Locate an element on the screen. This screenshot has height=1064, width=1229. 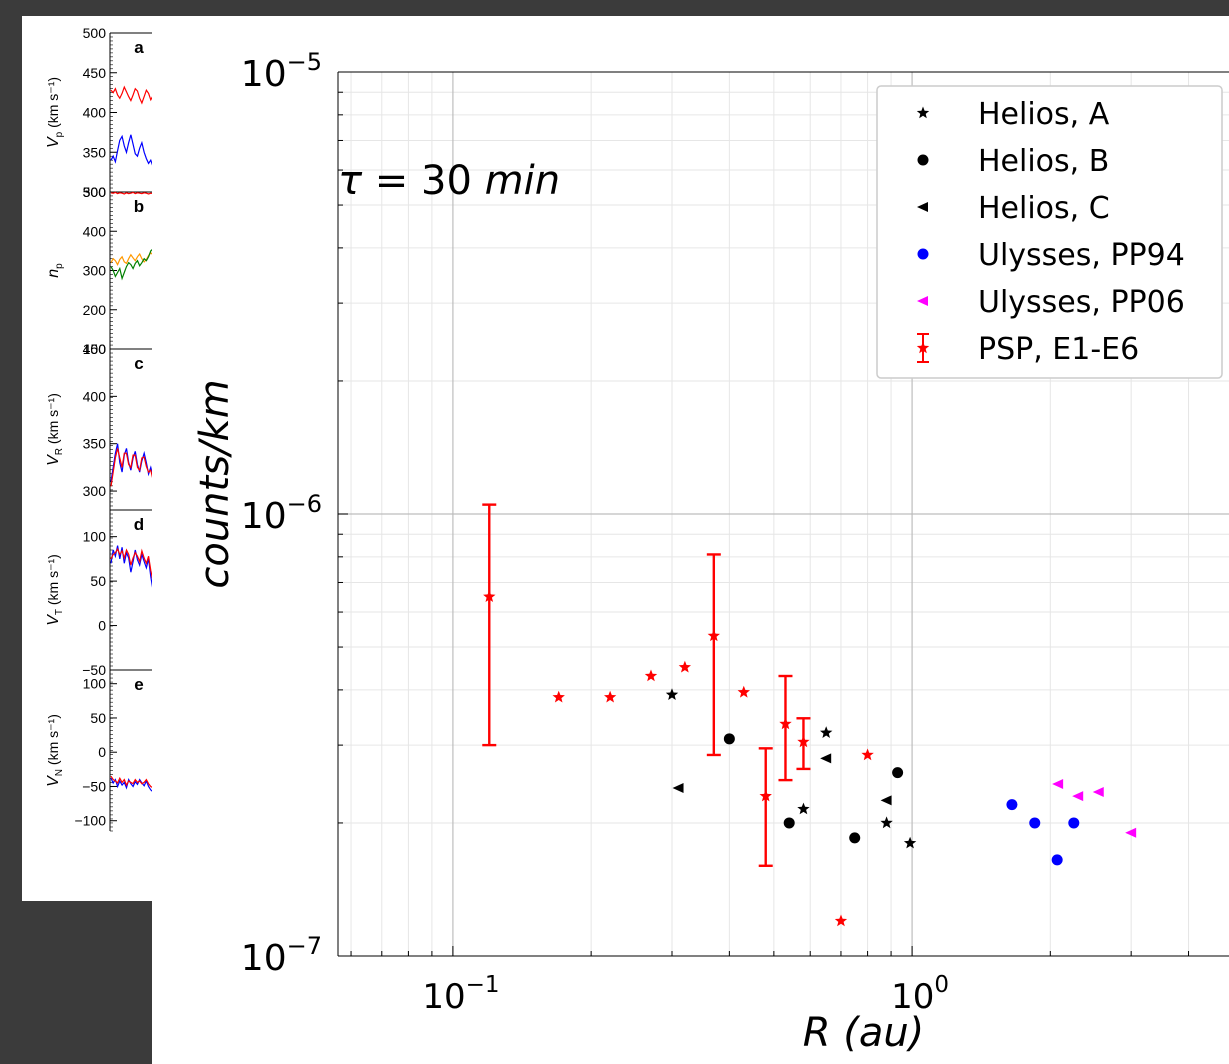
panel-ylabel: VT (km s⁻¹) is located at coordinates (55, 590).